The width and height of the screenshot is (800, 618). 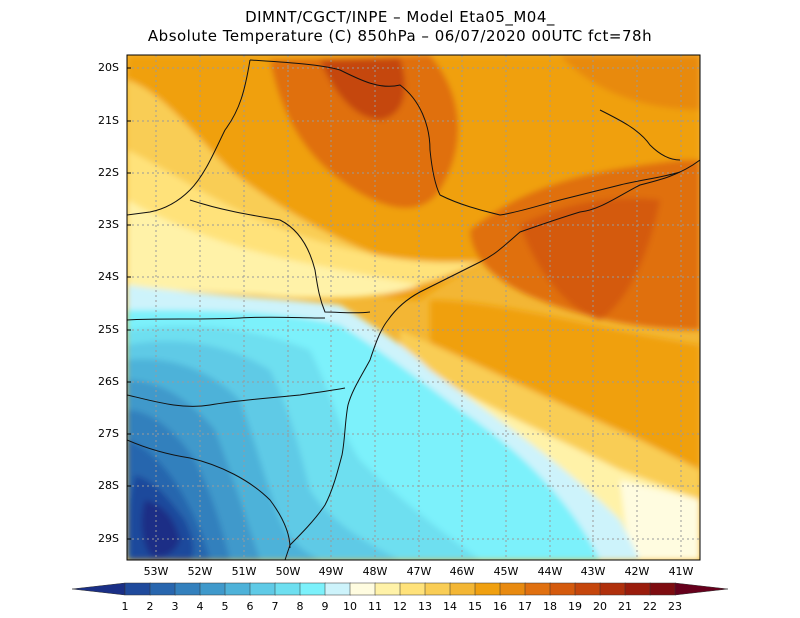 What do you see at coordinates (108, 67) in the screenshot?
I see `lat-label-20s: 20S` at bounding box center [108, 67].